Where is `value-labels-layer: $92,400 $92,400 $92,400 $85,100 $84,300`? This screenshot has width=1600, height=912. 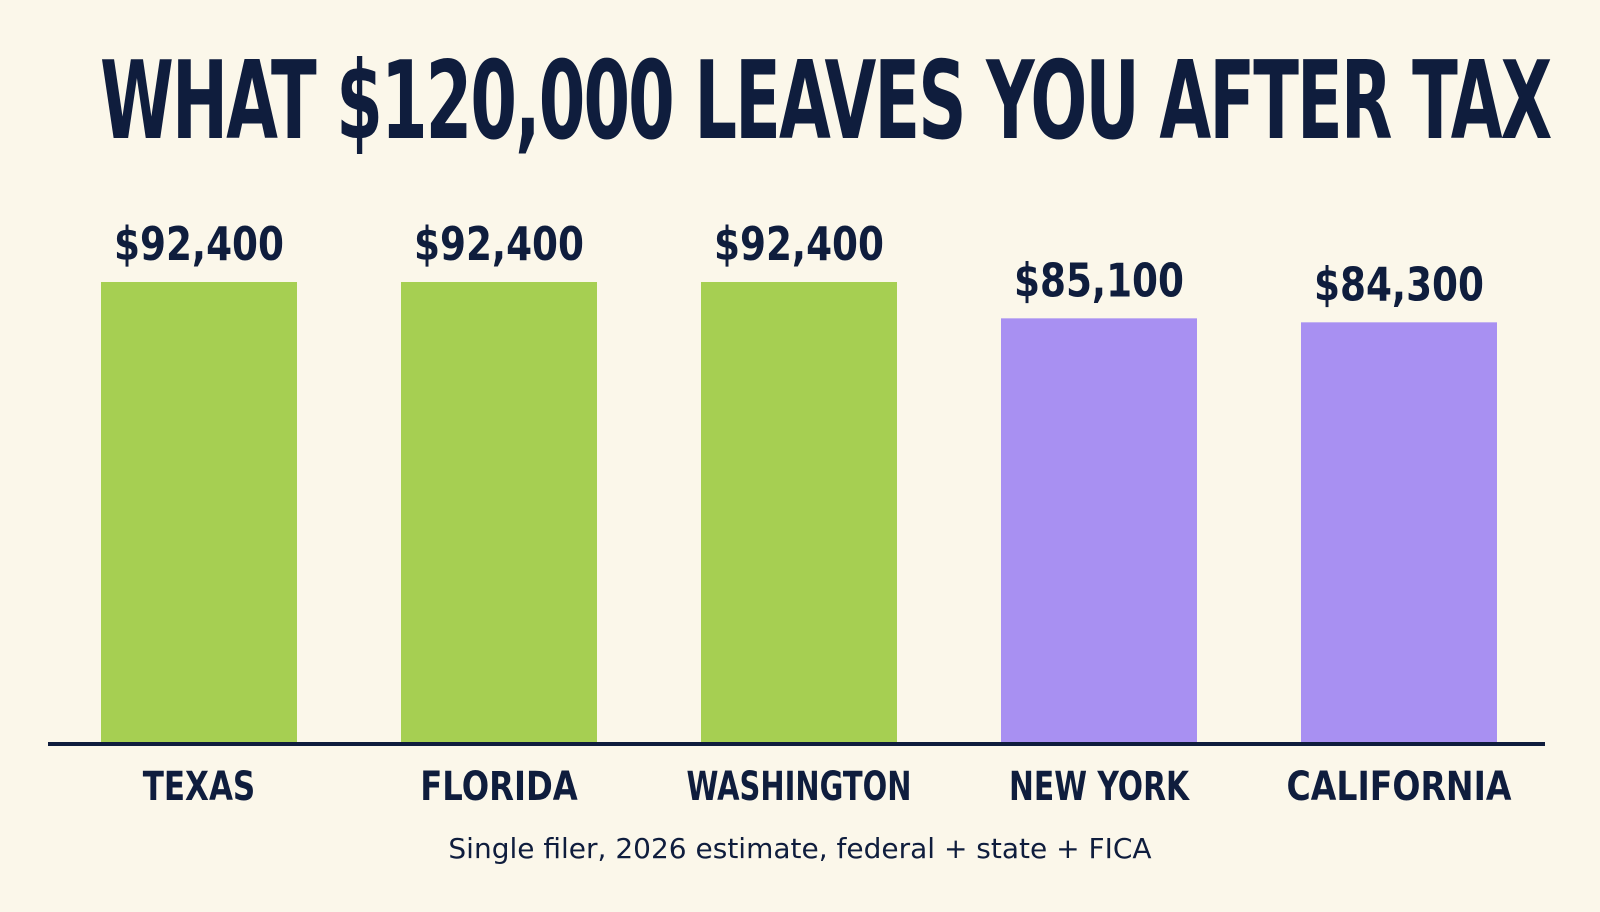 value-labels-layer: $92,400 $92,400 $92,400 $85,100 $84,300 is located at coordinates (799, 264).